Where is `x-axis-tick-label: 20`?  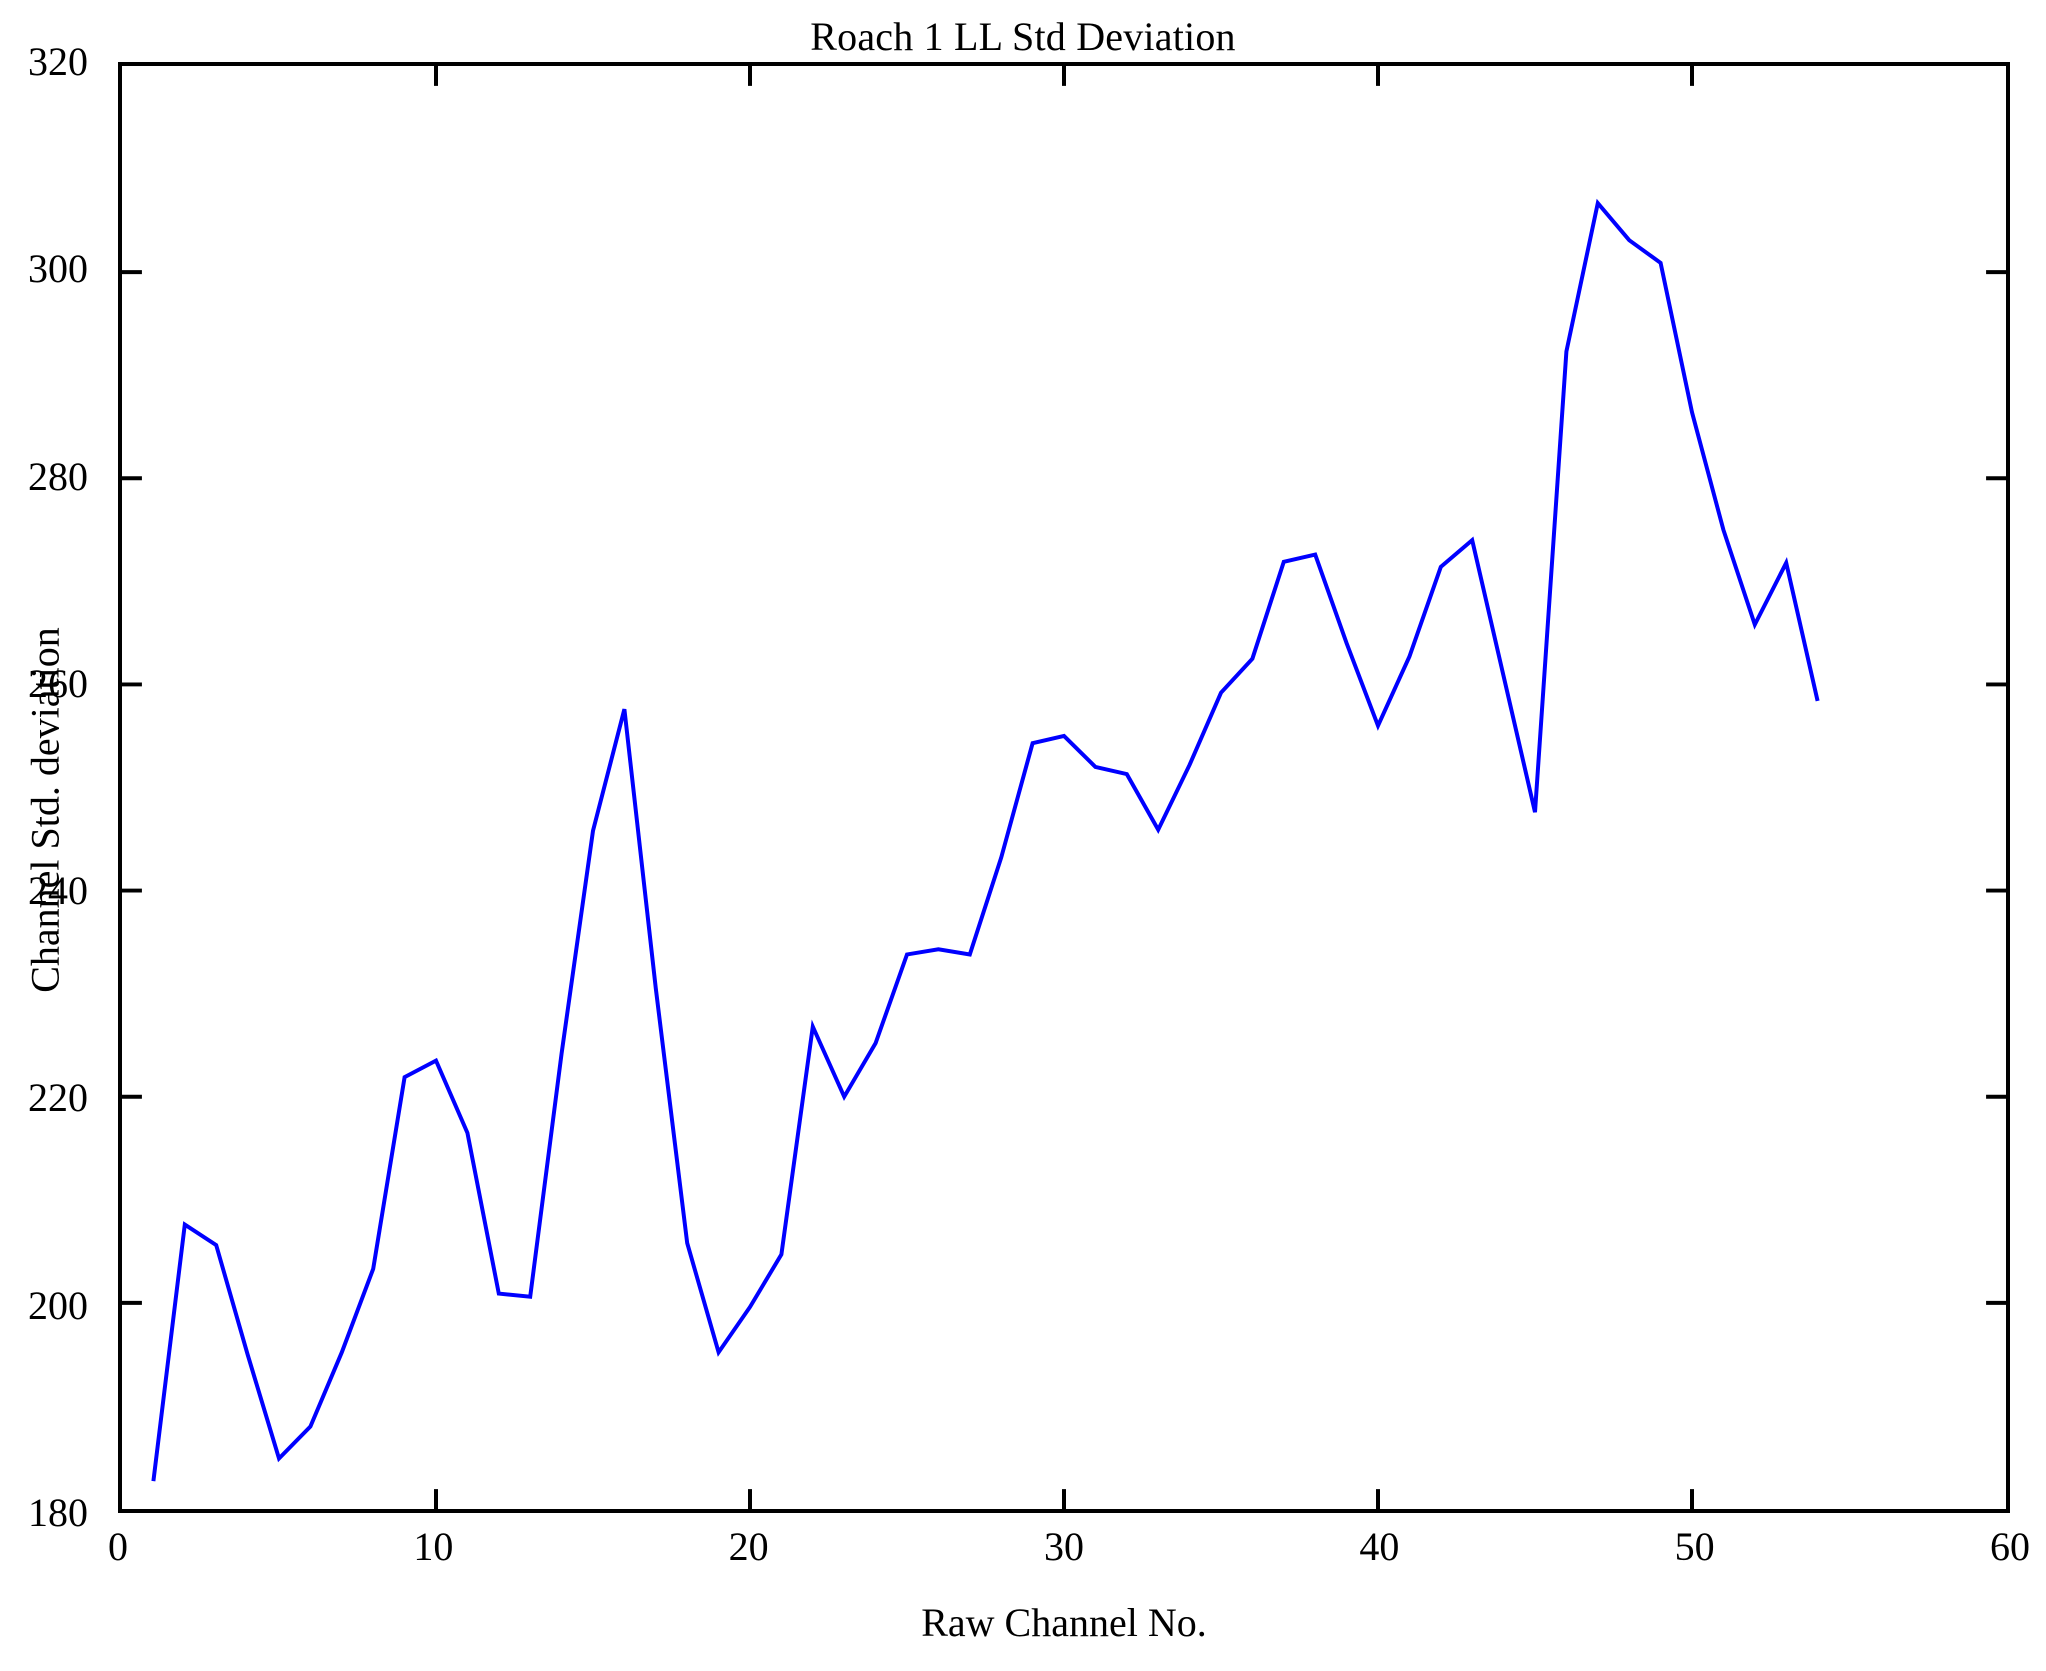 x-axis-tick-label: 20 is located at coordinates (748, 1546).